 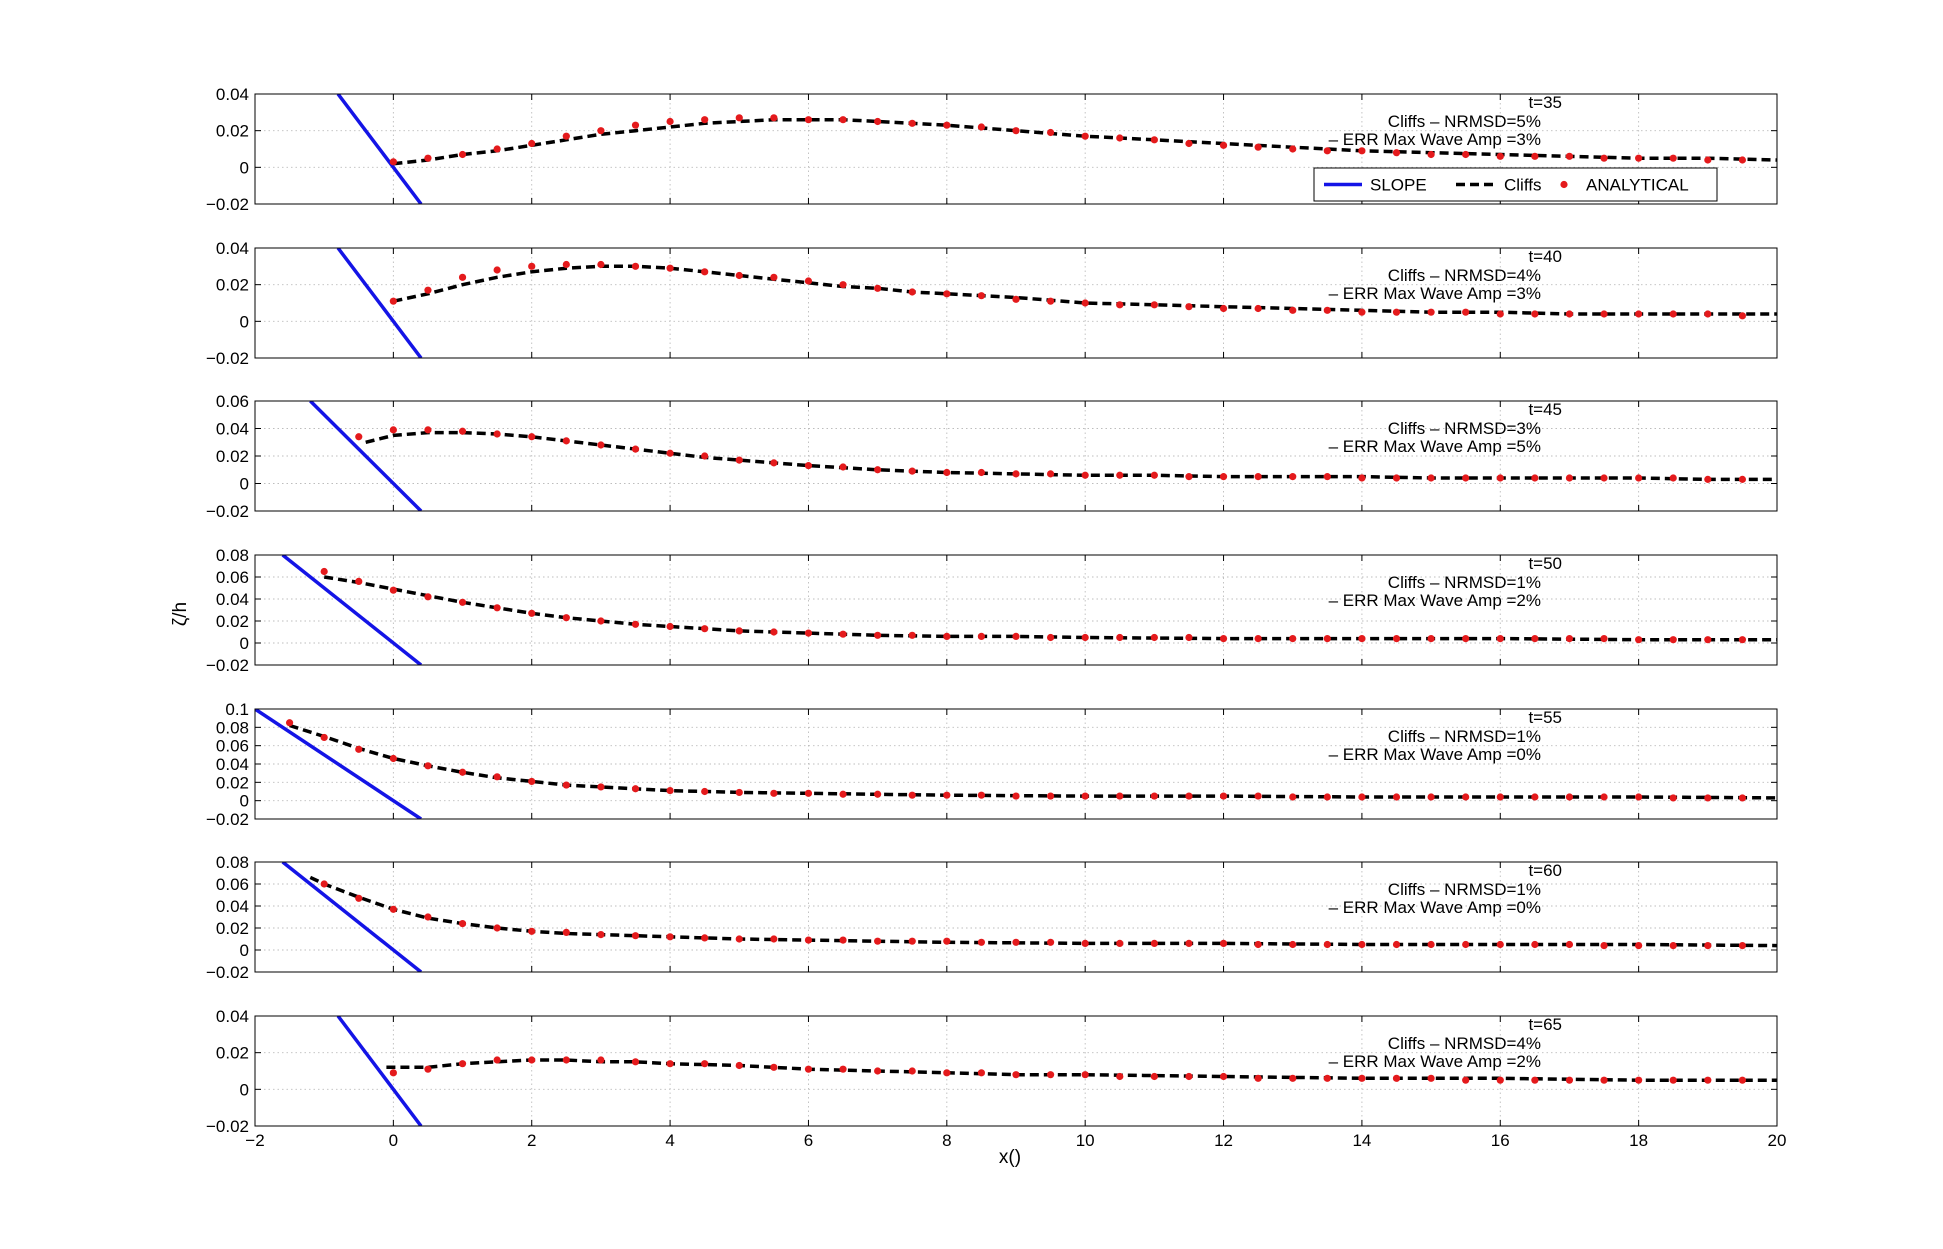 What do you see at coordinates (1637, 185) in the screenshot?
I see `legend-analytical-label: ANALYTICAL` at bounding box center [1637, 185].